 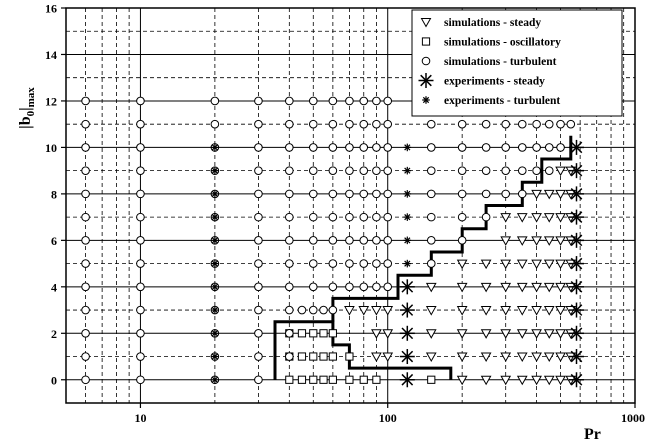 I want to click on y-tick-label: 12, so click(x=51, y=101).